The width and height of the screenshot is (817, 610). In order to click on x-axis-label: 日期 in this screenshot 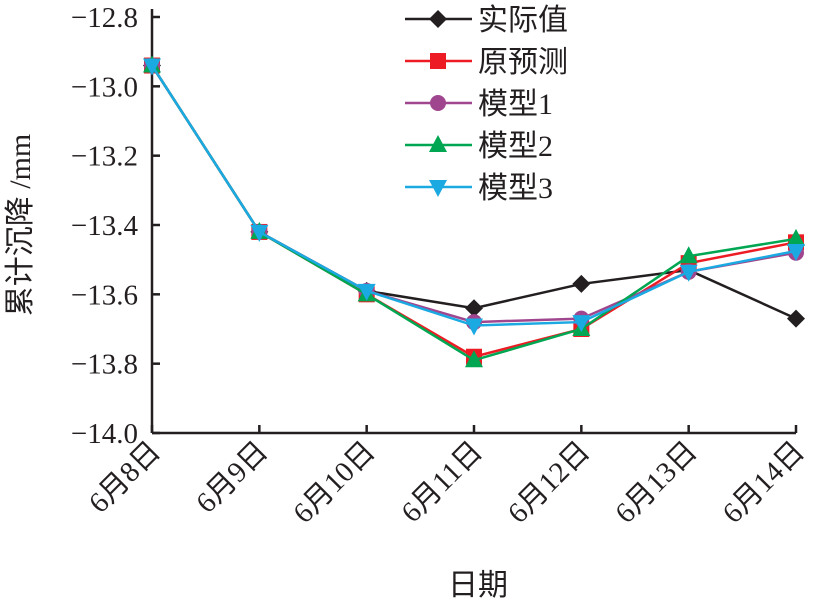, I will do `click(478, 585)`.